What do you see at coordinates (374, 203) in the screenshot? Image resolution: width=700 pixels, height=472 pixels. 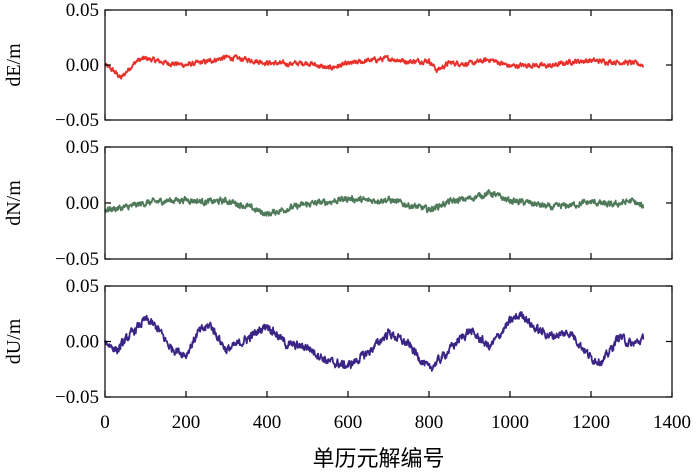 I see `series-line-dN` at bounding box center [374, 203].